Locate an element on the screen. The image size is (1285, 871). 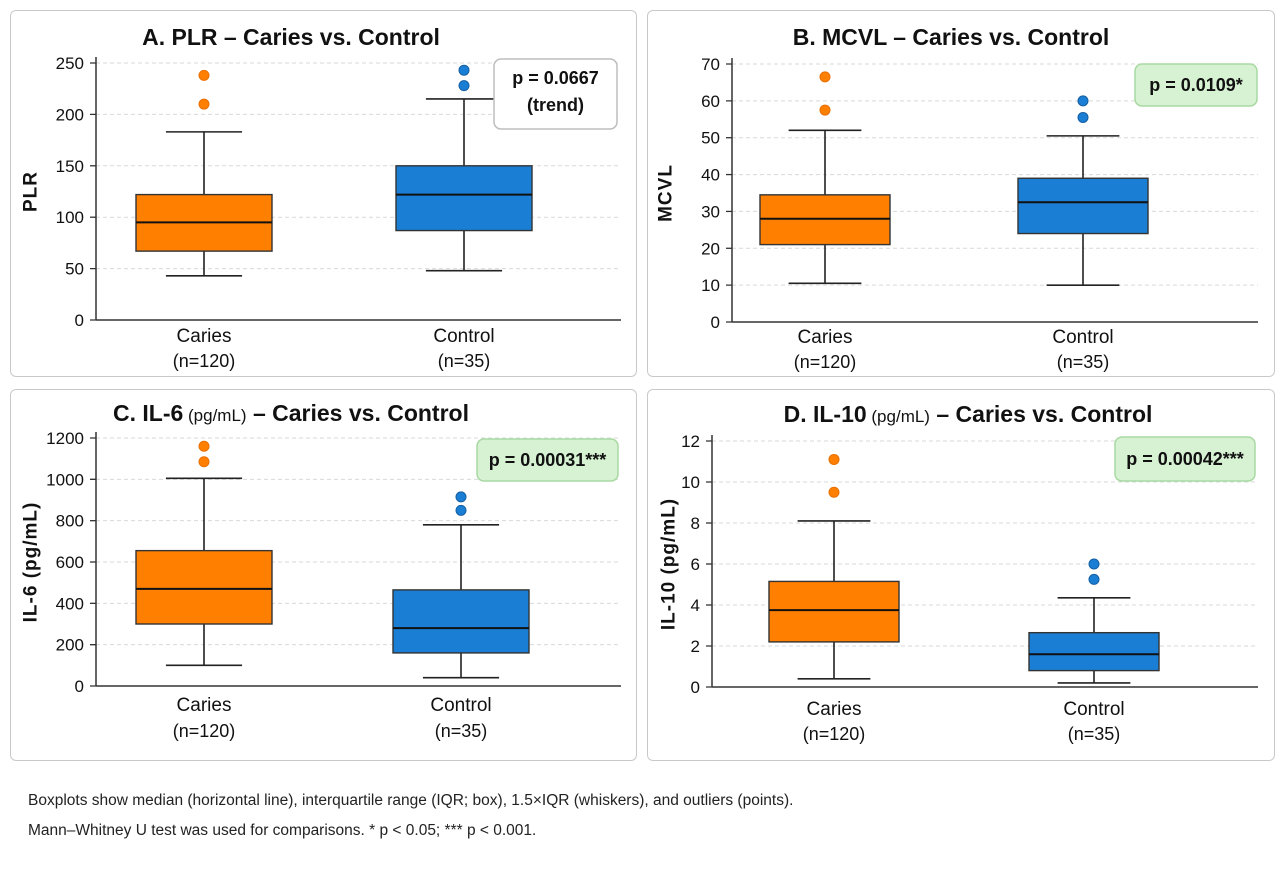
p-value-text: p = 0.00031*** is located at coordinates (548, 460).